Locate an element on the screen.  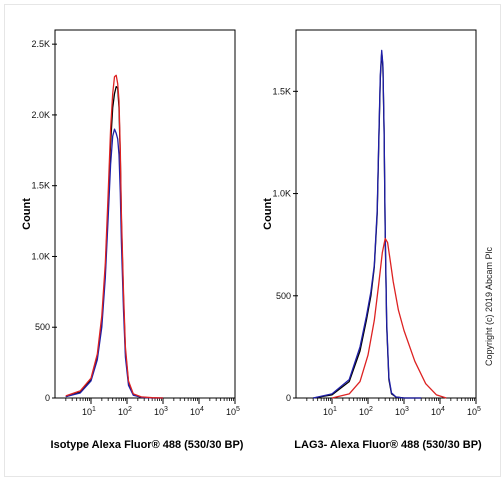
y-tick-label: 2.0K is located at coordinates (40, 115).